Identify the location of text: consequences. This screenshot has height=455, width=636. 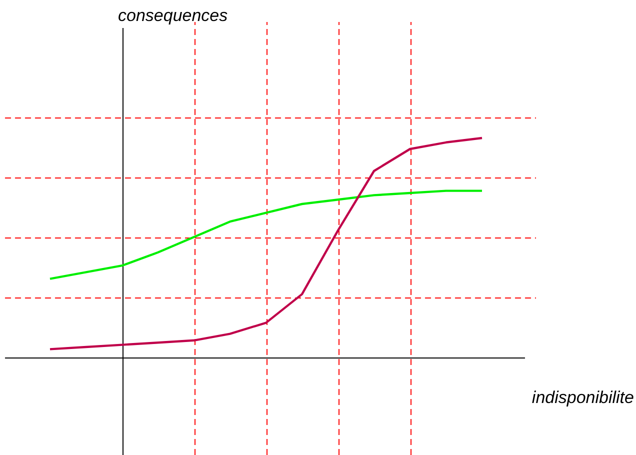
(173, 15).